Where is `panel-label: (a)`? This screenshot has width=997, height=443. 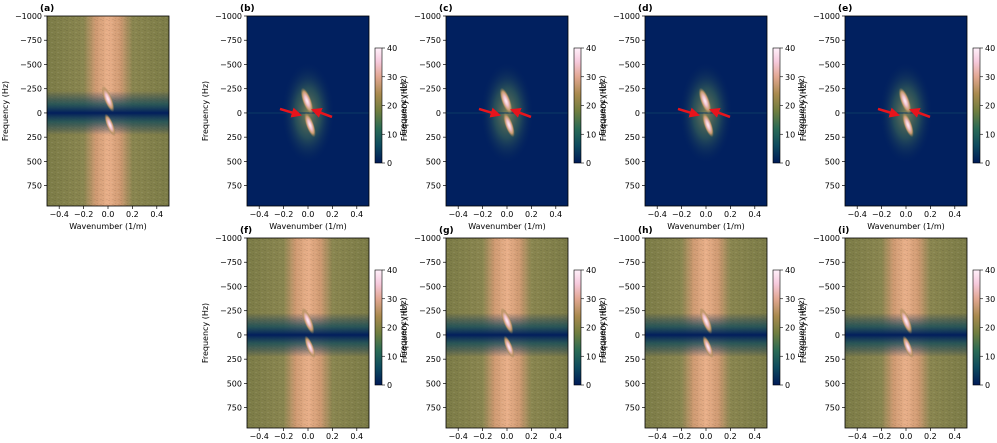 panel-label: (a) is located at coordinates (47, 9).